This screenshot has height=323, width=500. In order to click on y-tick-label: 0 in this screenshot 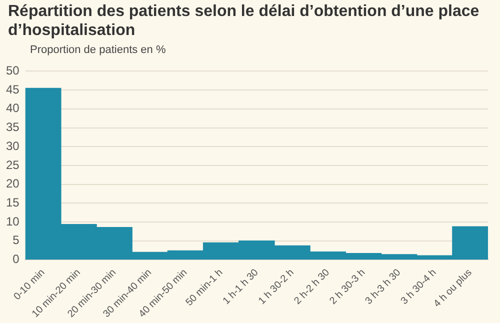, I will do `click(16, 259)`.